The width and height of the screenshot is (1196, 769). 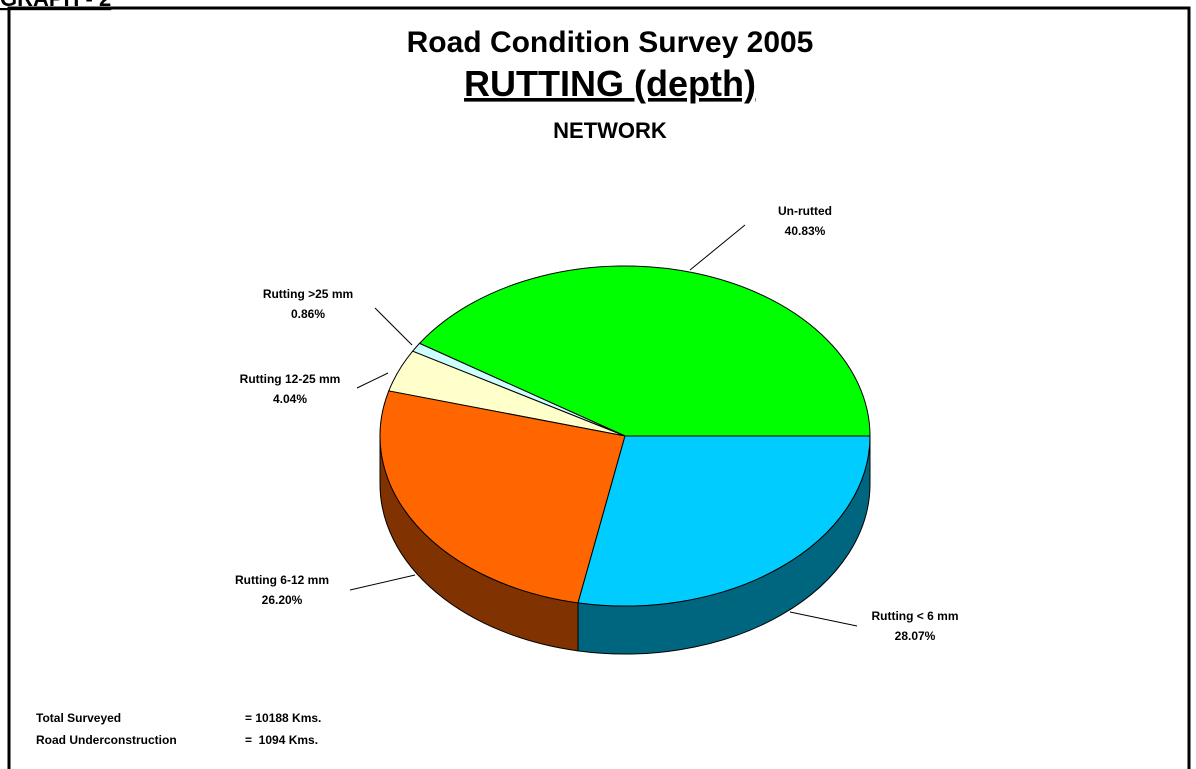 I want to click on slice-label: Rutting 12-25 mm, so click(x=290, y=379).